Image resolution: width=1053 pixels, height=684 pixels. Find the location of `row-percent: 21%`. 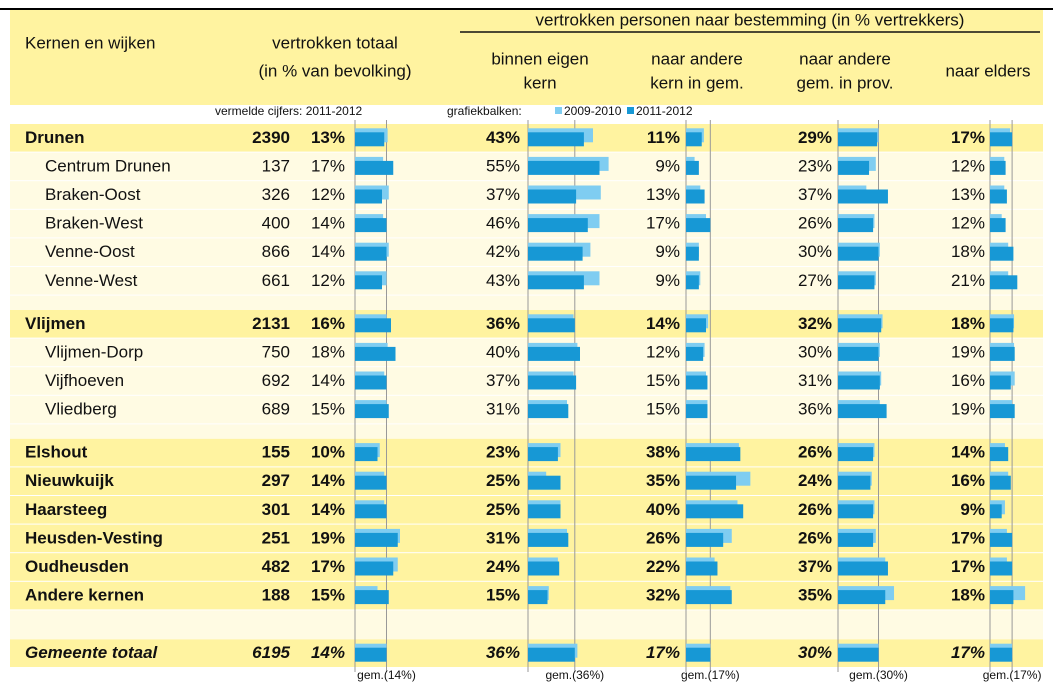

row-percent: 21% is located at coordinates (968, 280).